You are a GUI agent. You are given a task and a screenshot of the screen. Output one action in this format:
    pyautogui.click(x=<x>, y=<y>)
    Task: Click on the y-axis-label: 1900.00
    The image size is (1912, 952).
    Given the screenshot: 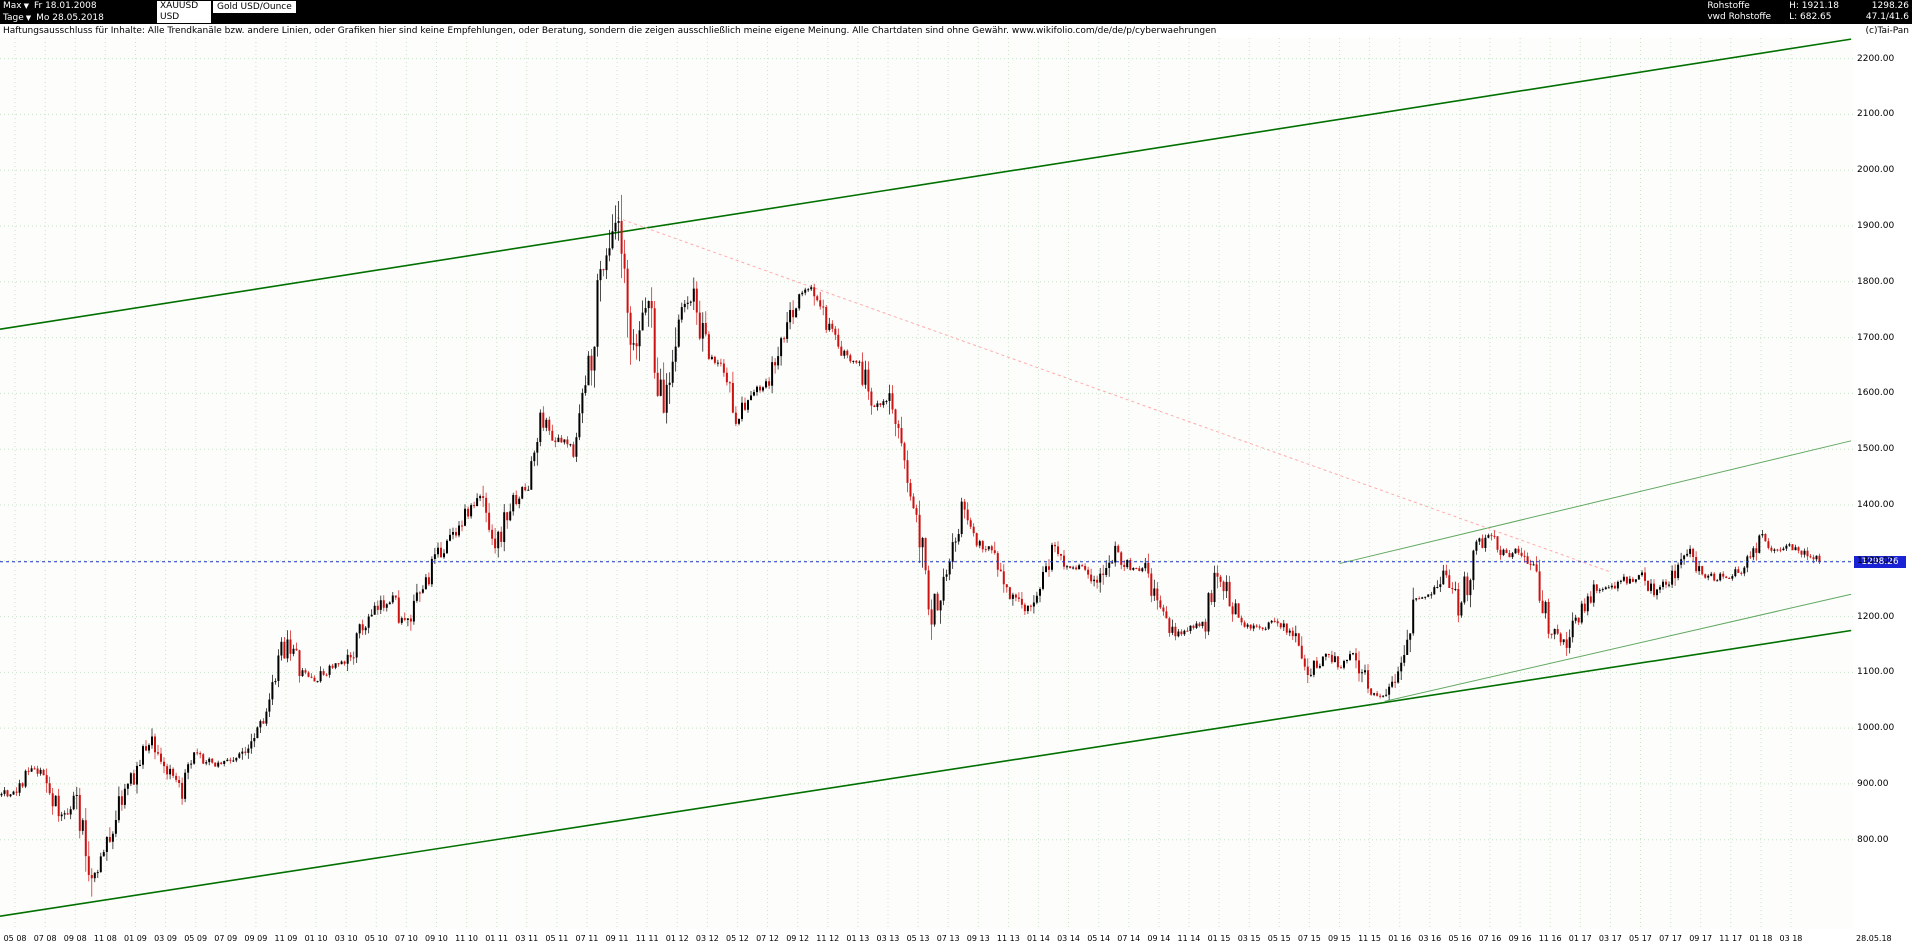 What is the action you would take?
    pyautogui.click(x=1876, y=226)
    